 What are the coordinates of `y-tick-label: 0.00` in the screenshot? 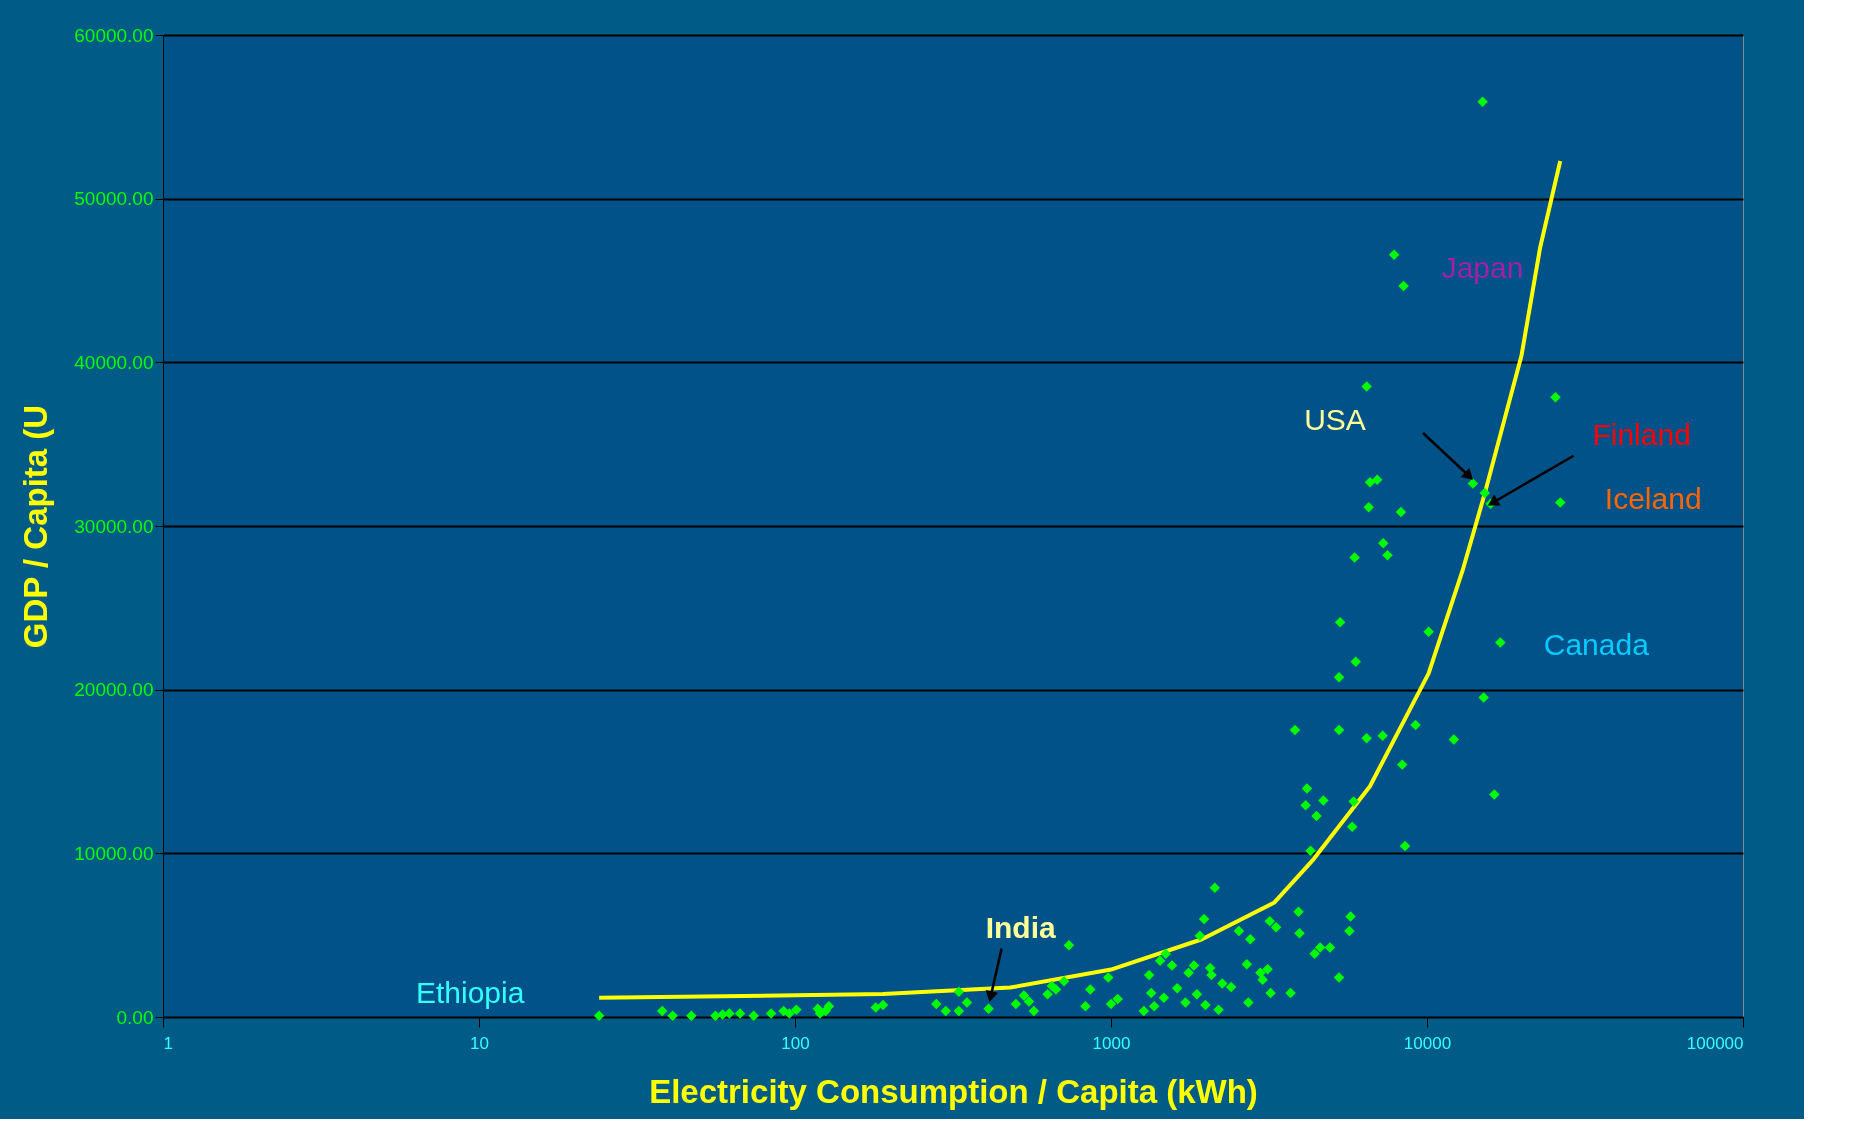 It's located at (135, 1017).